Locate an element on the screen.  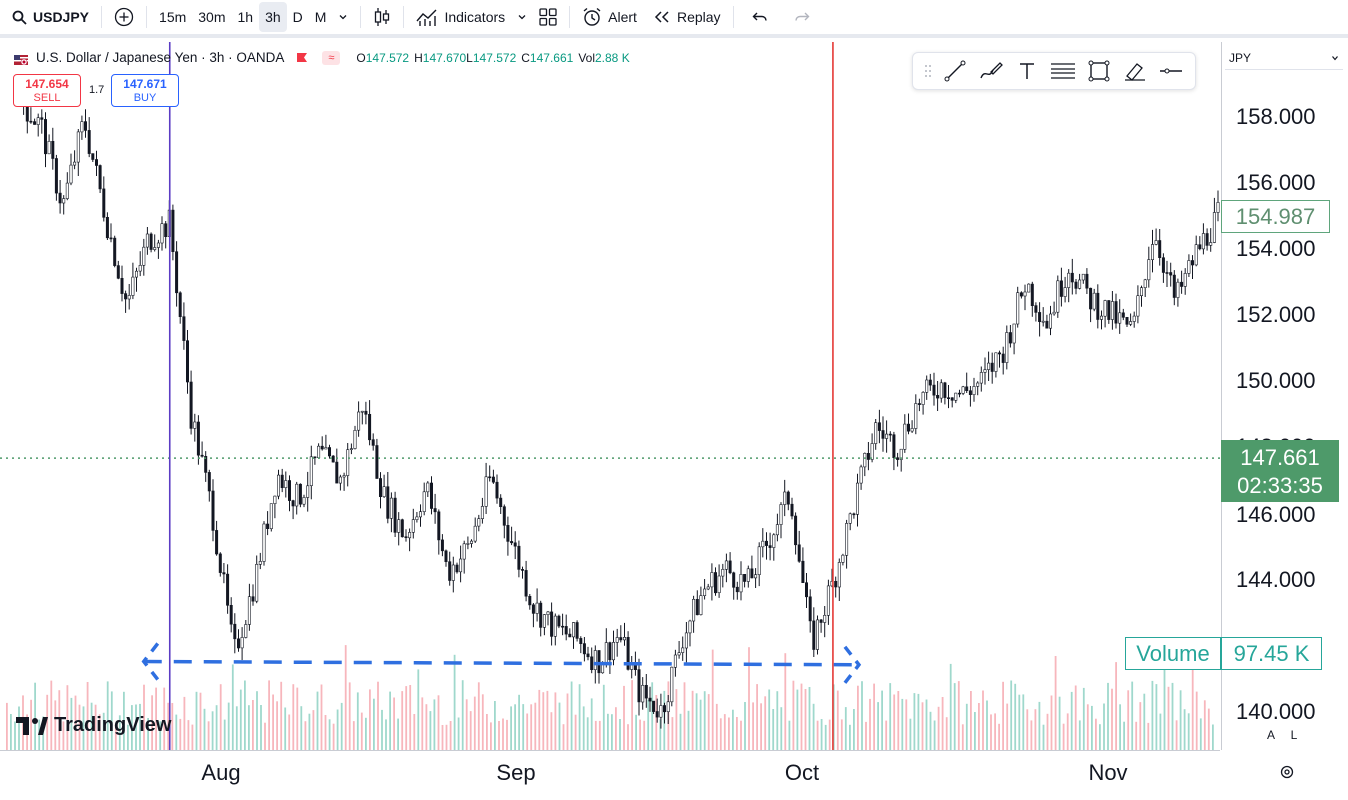
redo-icon is located at coordinates (802, 17).